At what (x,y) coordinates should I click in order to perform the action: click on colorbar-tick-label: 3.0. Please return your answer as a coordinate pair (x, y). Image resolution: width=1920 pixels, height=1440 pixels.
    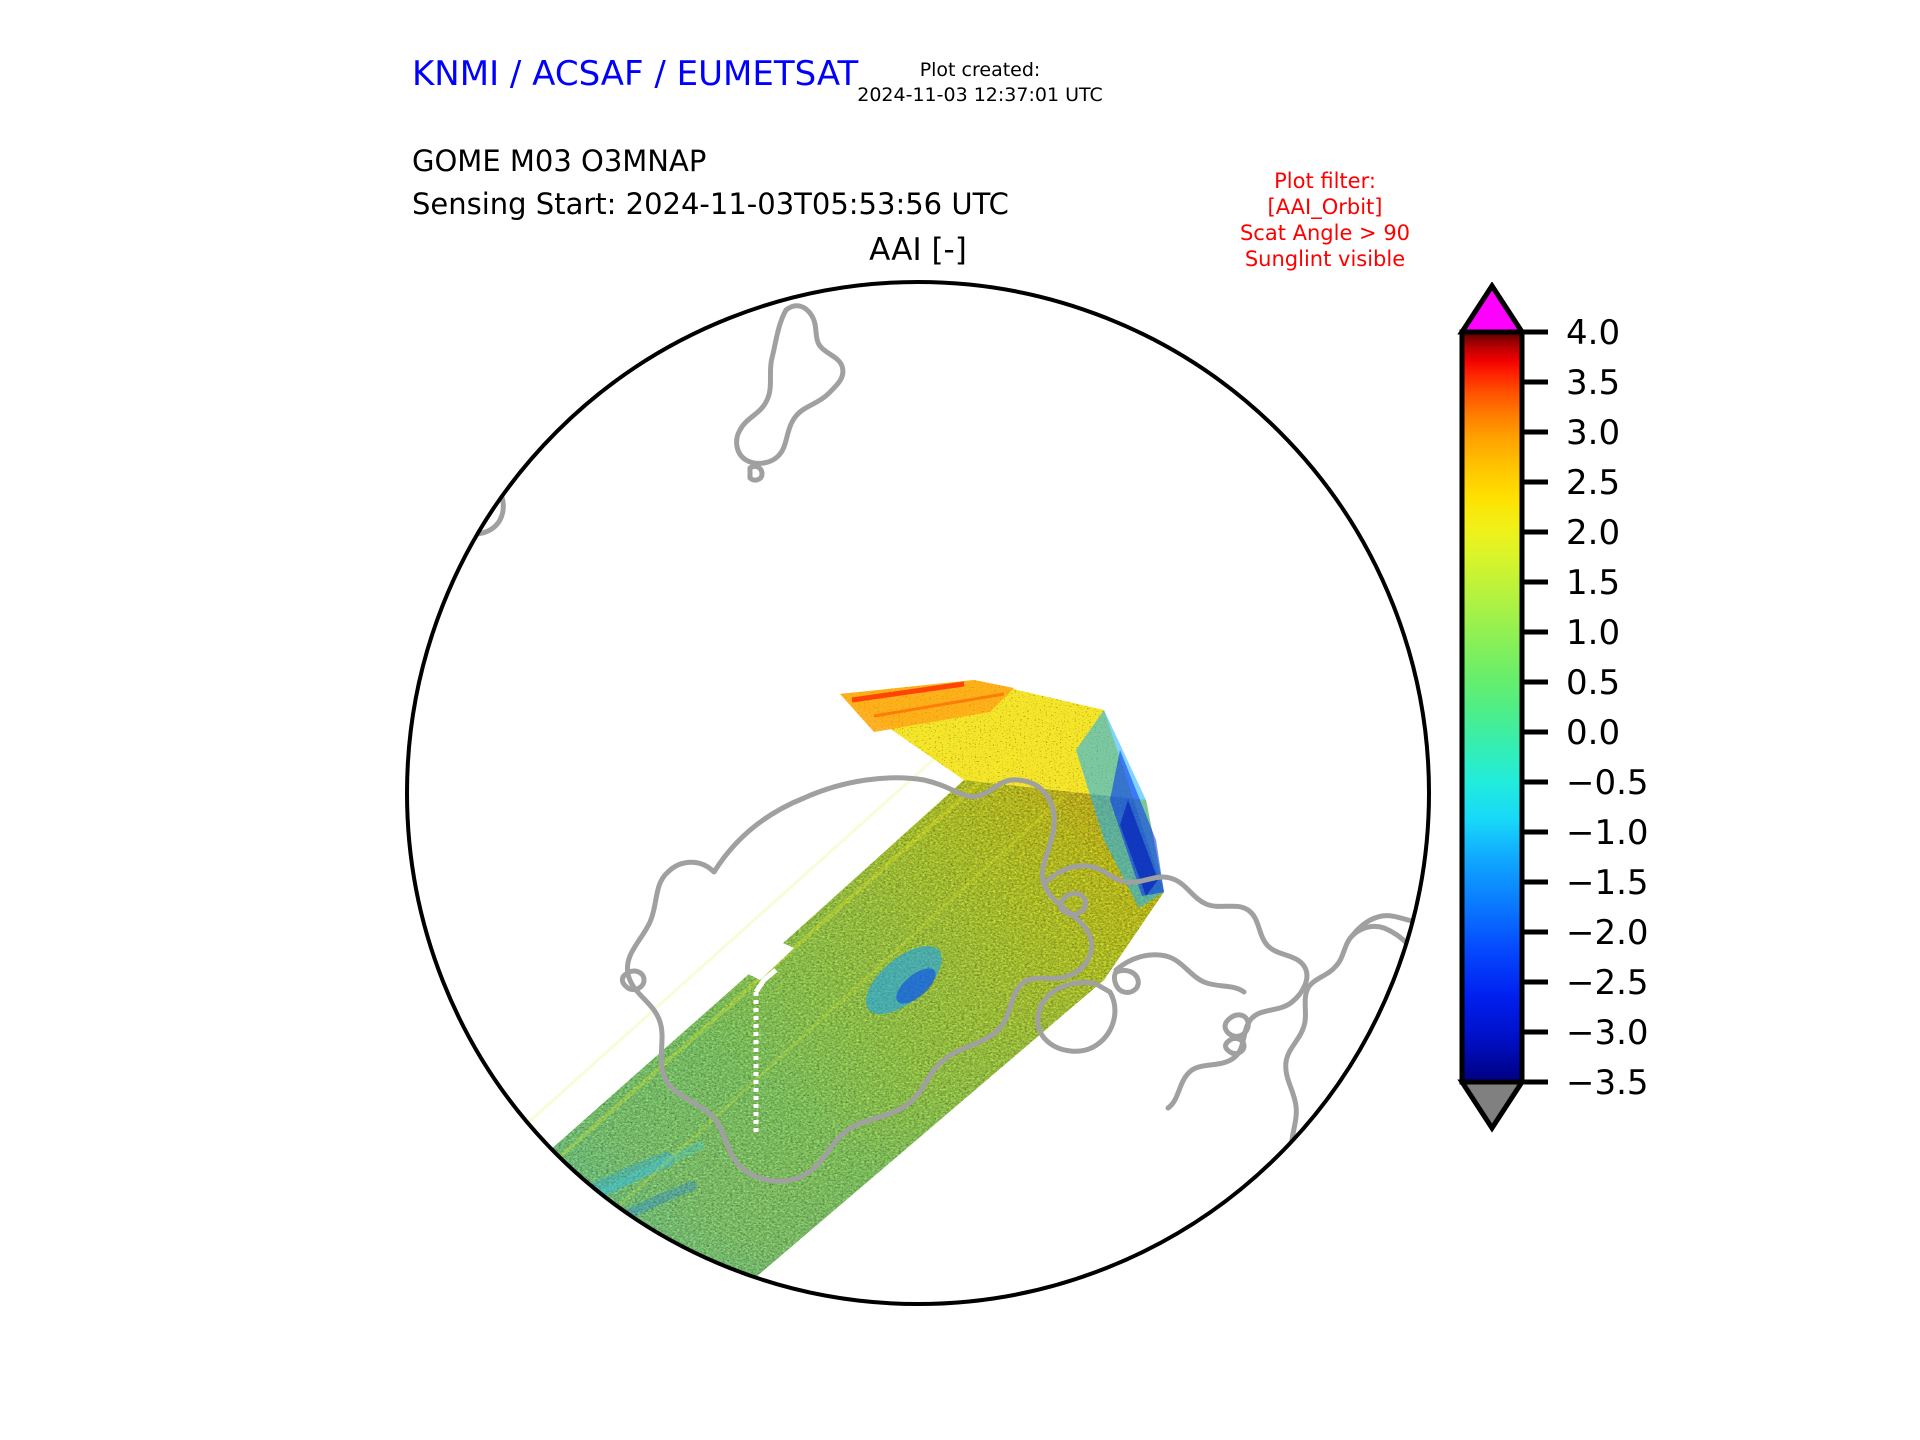
    Looking at the image, I should click on (1593, 433).